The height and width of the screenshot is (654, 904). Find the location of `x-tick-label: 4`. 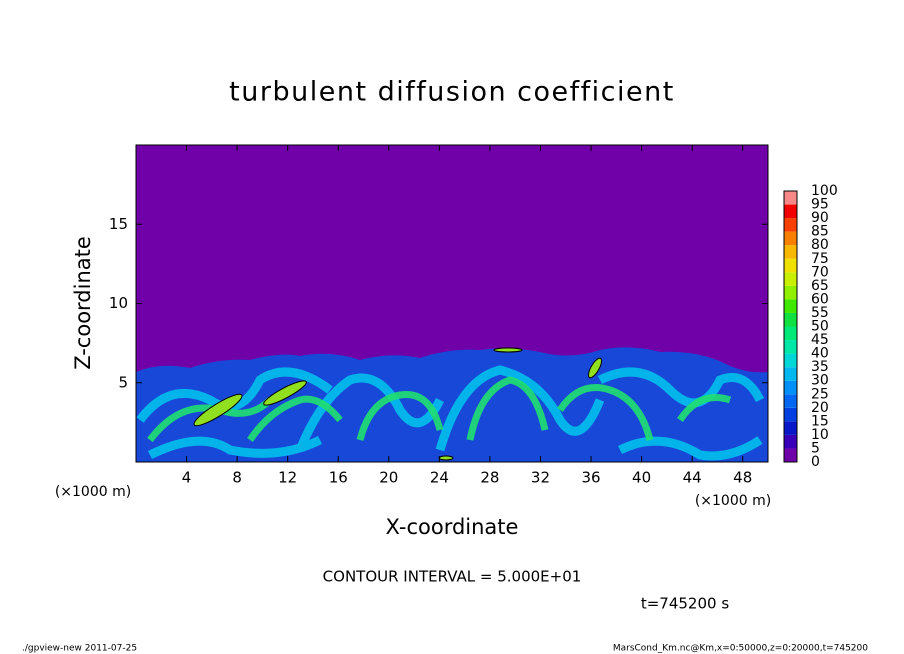

x-tick-label: 4 is located at coordinates (187, 478).